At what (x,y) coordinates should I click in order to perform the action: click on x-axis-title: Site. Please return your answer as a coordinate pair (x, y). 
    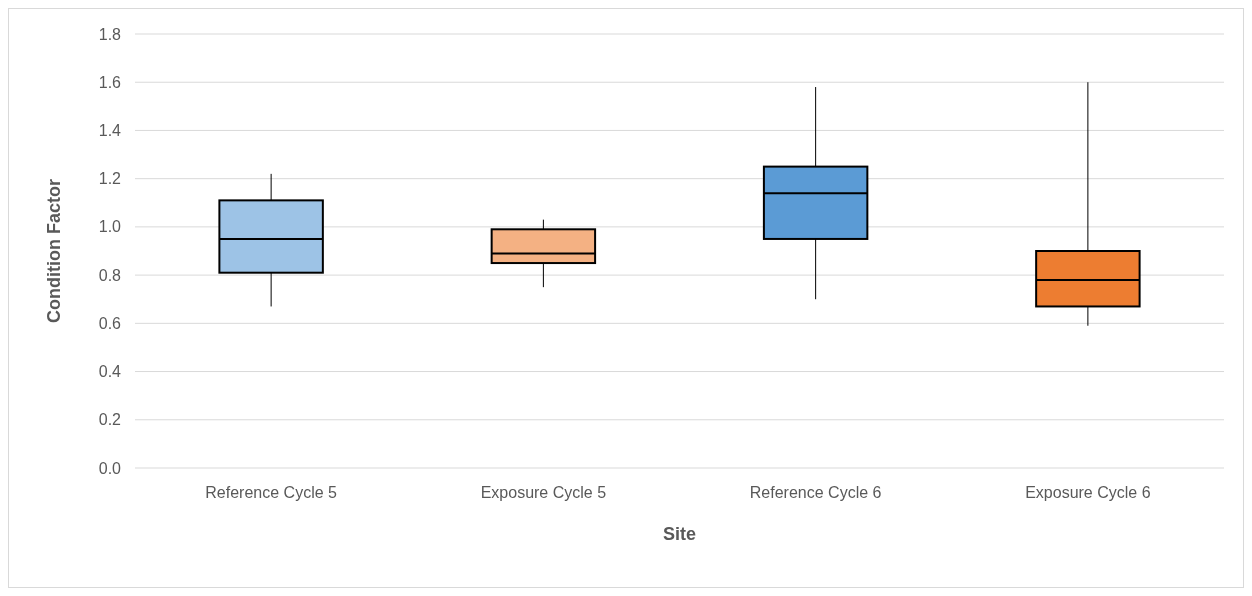
    Looking at the image, I should click on (679, 534).